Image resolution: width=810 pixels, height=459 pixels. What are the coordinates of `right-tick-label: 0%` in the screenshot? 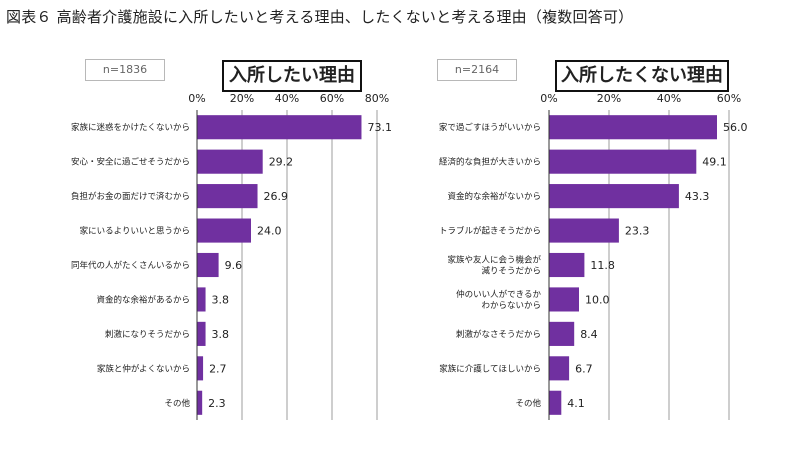 It's located at (548, 98).